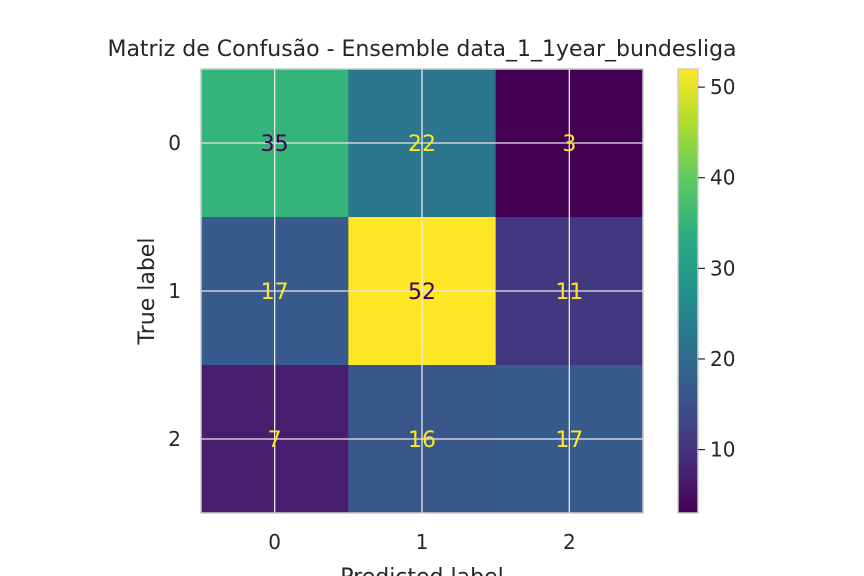  I want to click on cell-value-label: 16, so click(422, 440).